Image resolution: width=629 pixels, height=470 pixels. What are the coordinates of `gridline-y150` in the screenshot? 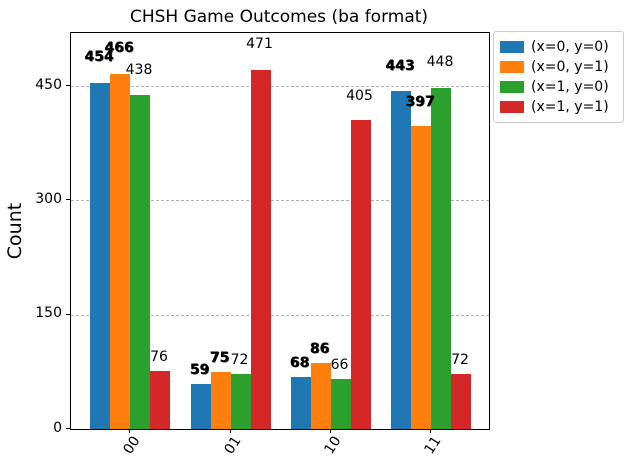 It's located at (280, 315).